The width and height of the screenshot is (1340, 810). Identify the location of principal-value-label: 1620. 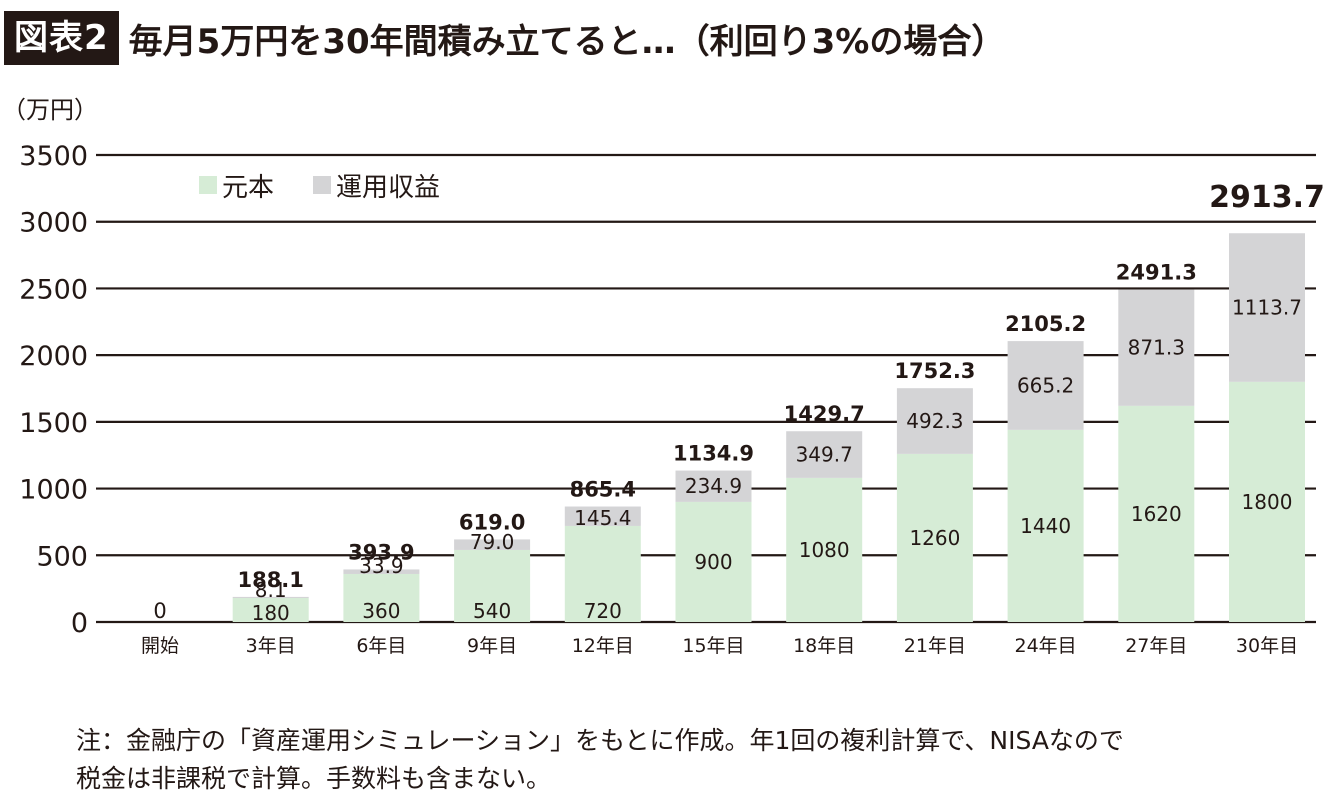
(1156, 514).